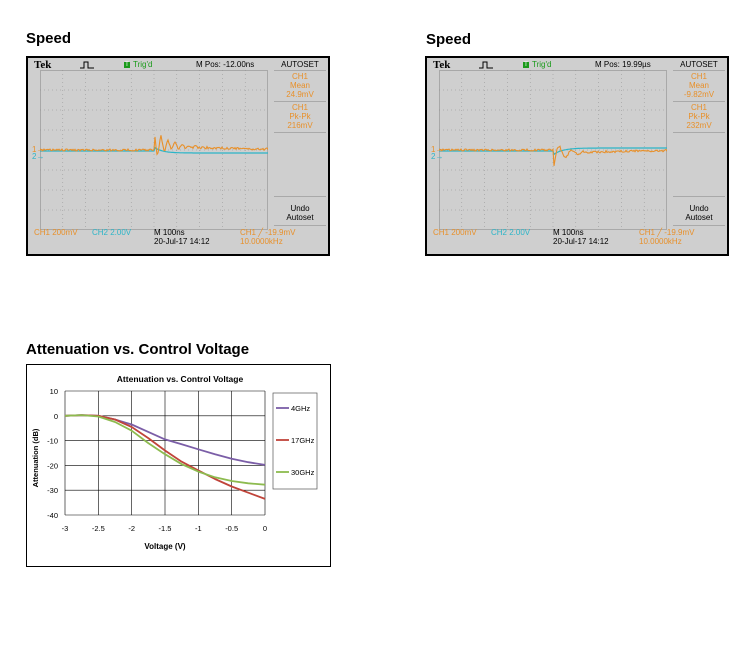 This screenshot has height=654, width=755. I want to click on y-tick-label: -10, so click(52, 441).